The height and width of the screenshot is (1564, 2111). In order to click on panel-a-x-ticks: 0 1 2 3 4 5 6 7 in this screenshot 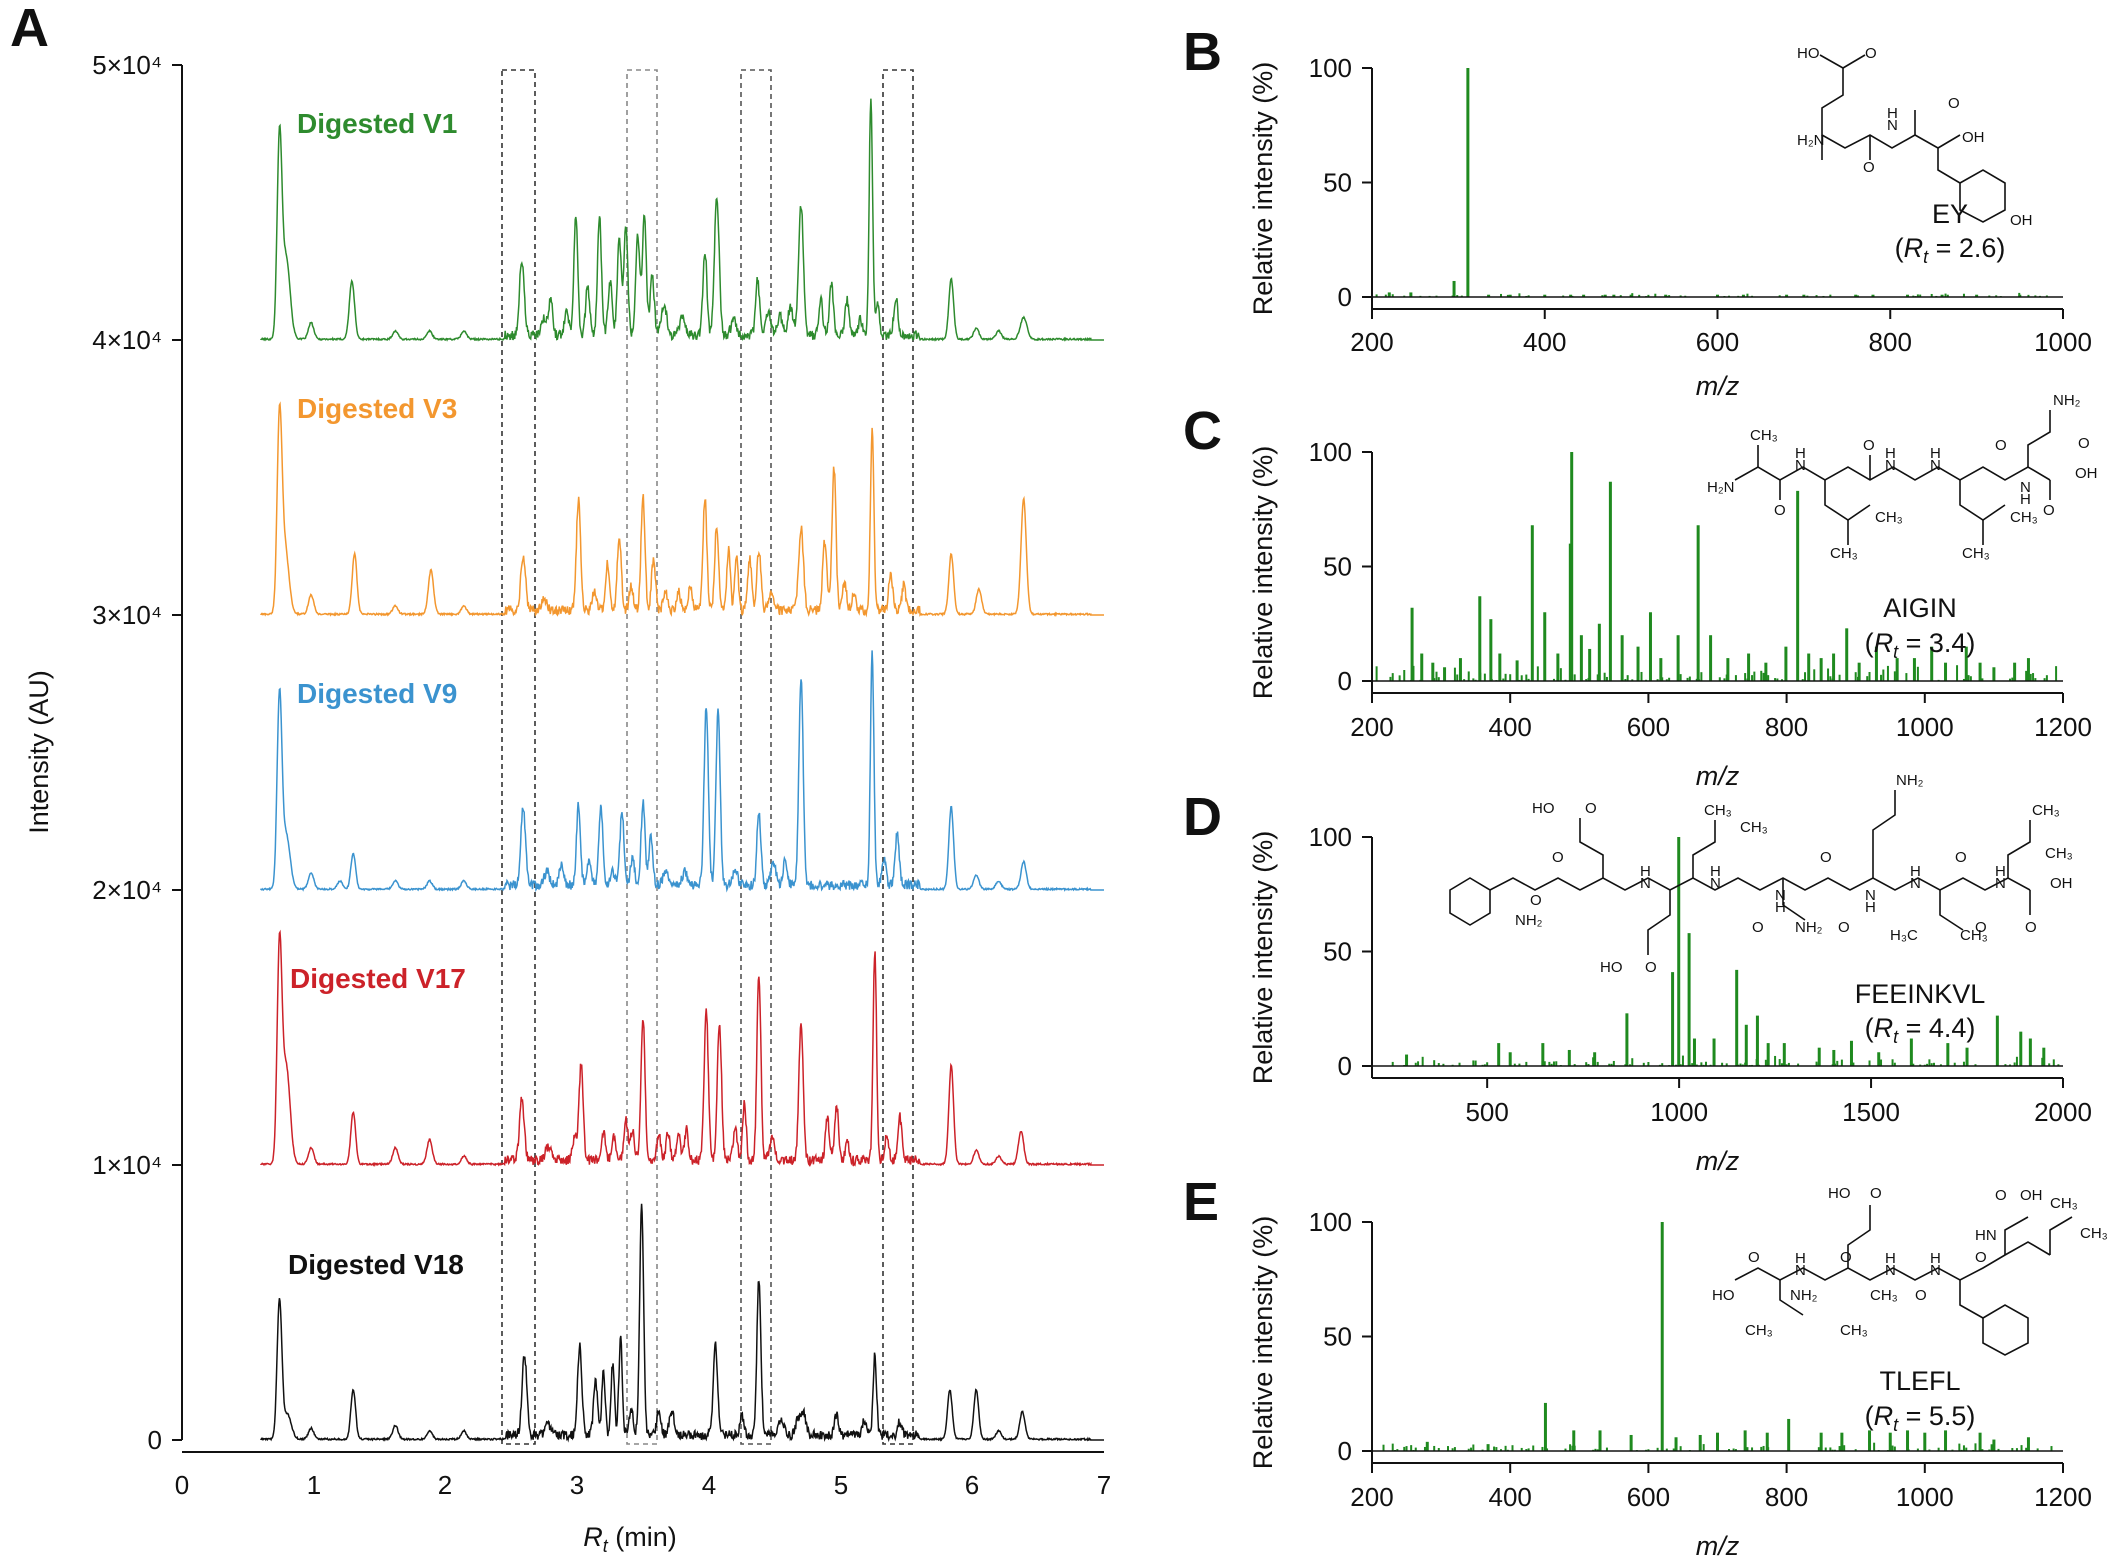, I will do `click(643, 1485)`.